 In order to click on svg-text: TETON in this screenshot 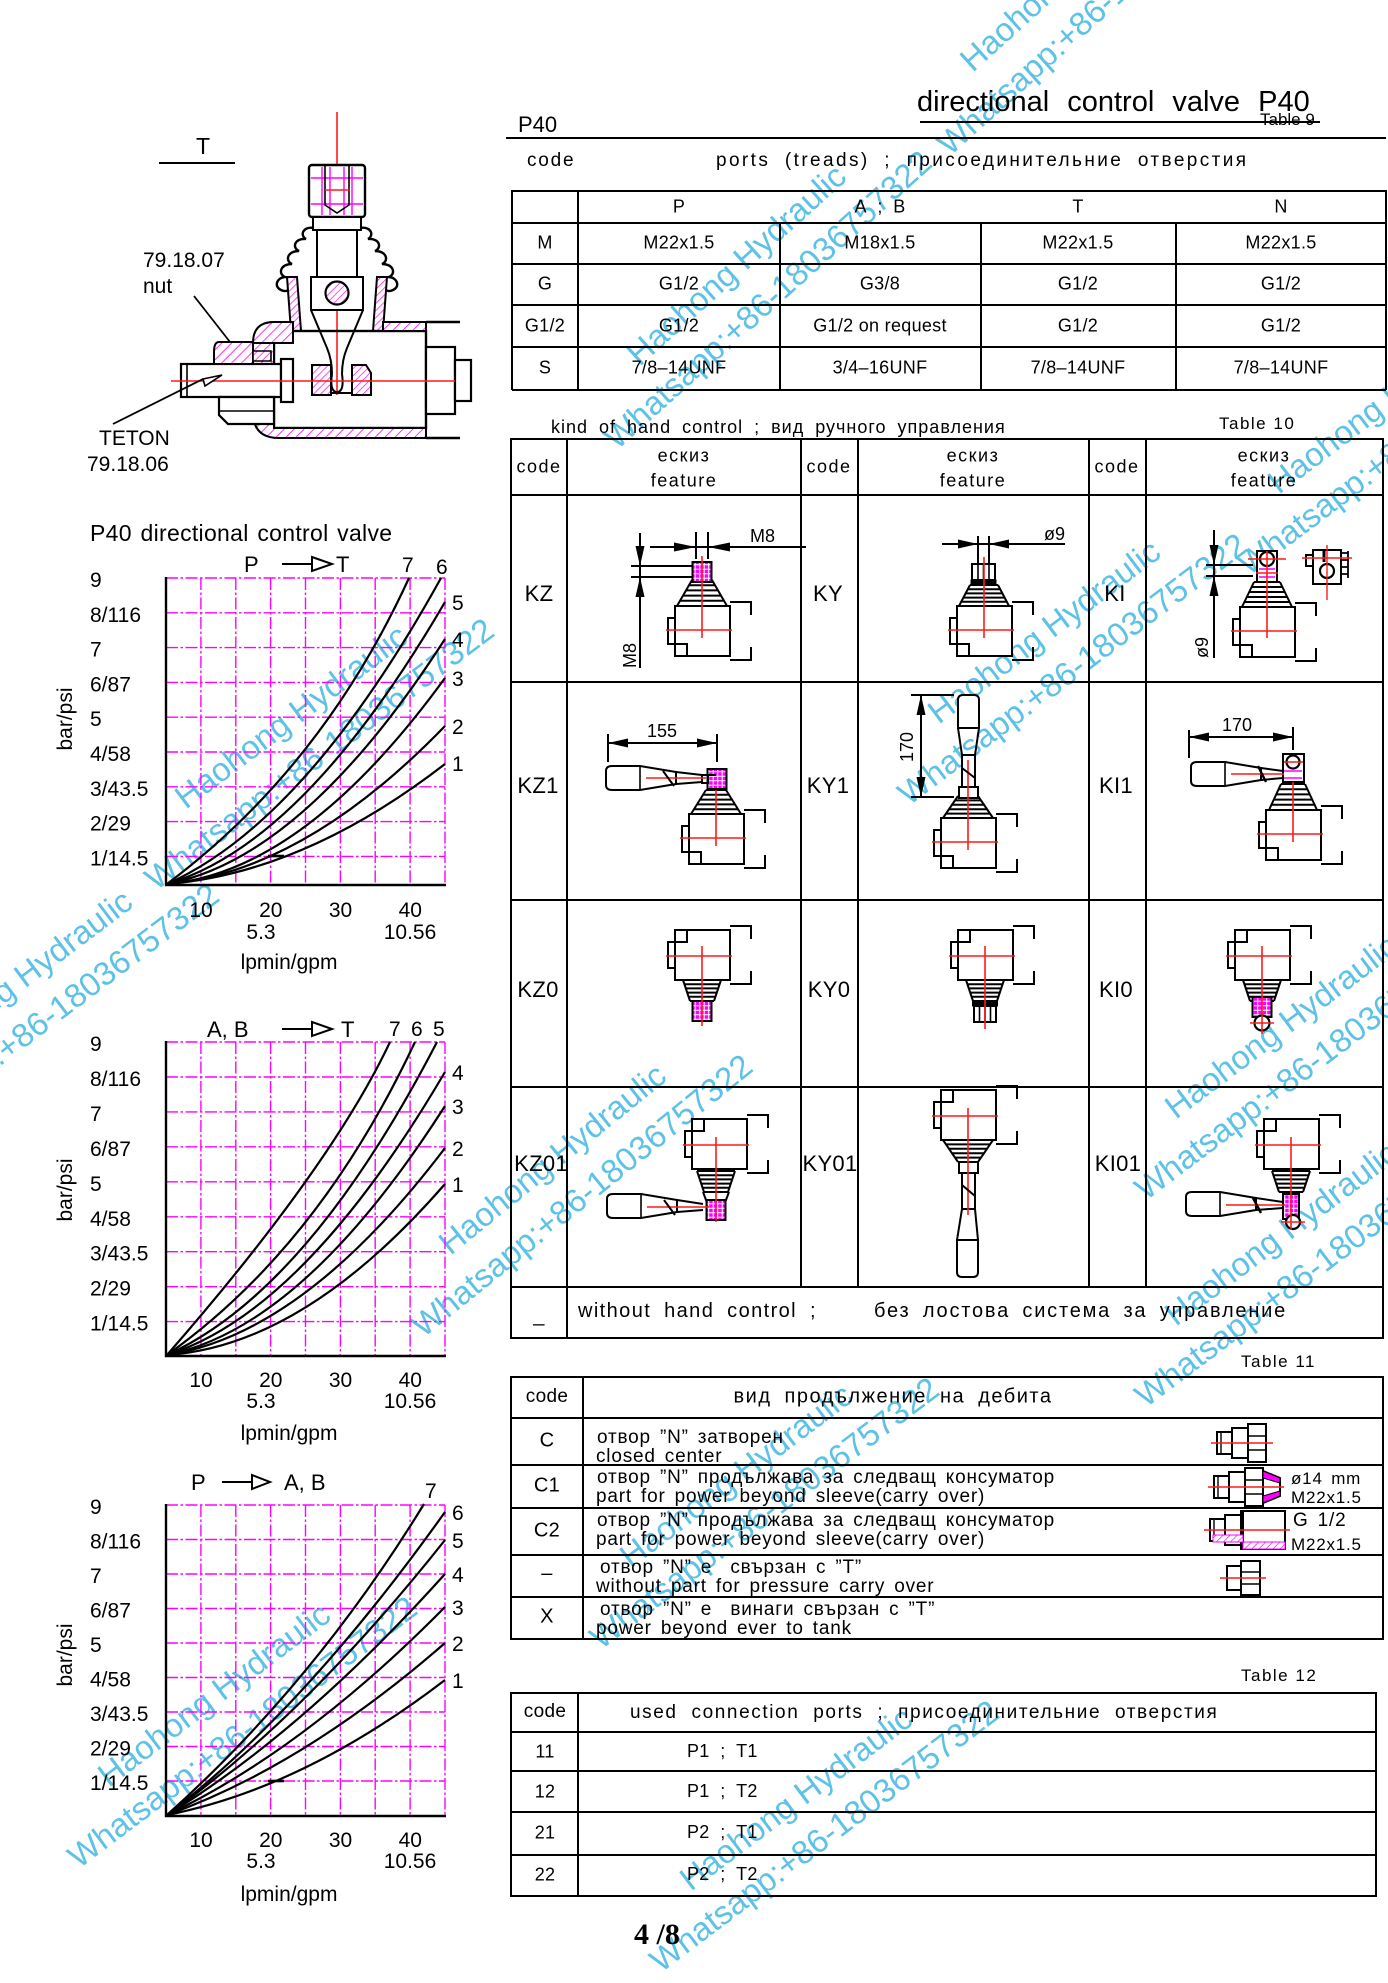, I will do `click(134, 438)`.